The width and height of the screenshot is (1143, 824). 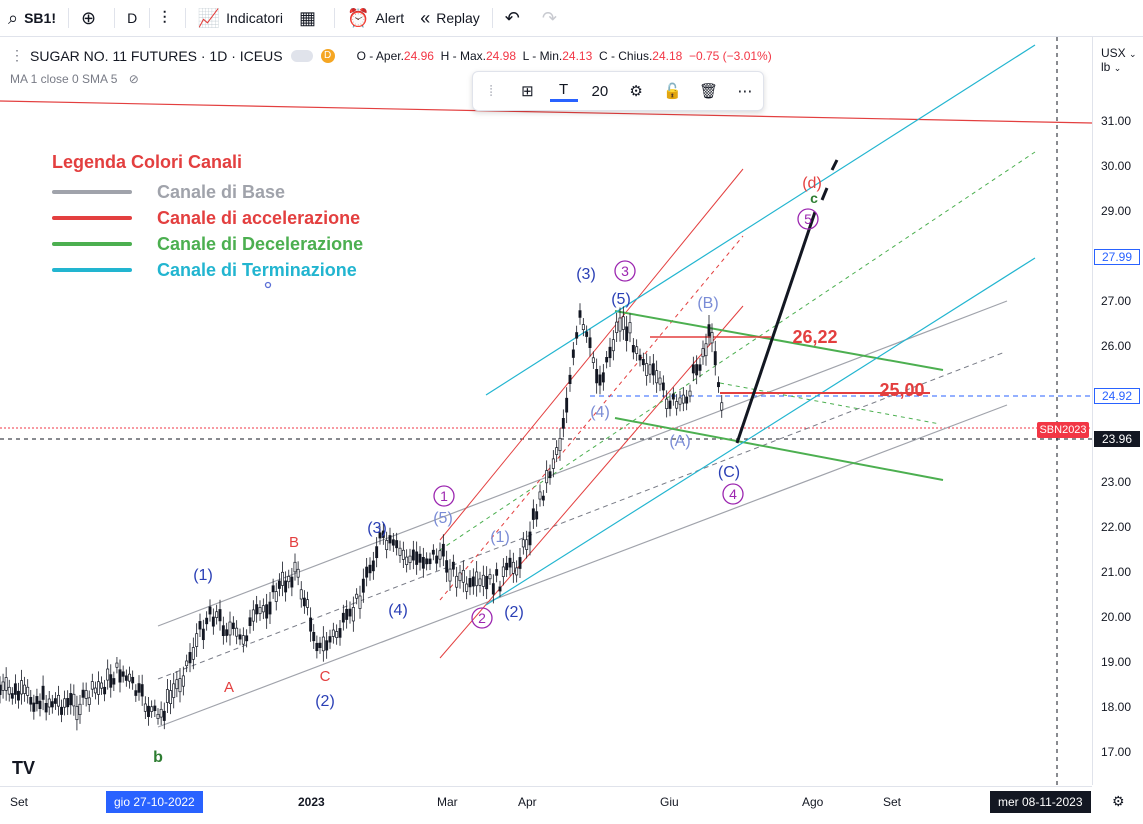 What do you see at coordinates (527, 91) in the screenshot?
I see `templates-icon: ⊞` at bounding box center [527, 91].